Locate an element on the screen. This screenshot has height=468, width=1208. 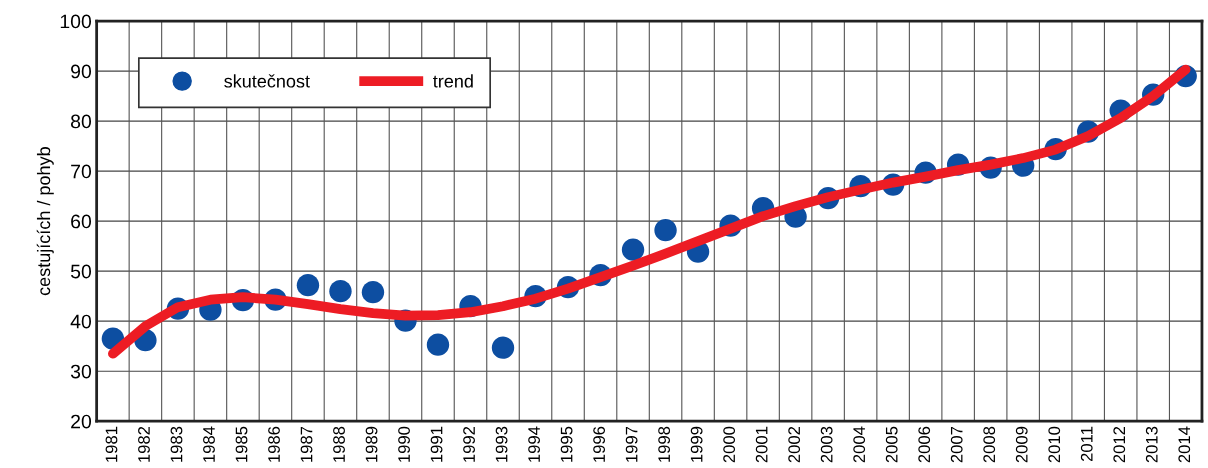
x-tick-label: 1990 is located at coordinates (404, 444).